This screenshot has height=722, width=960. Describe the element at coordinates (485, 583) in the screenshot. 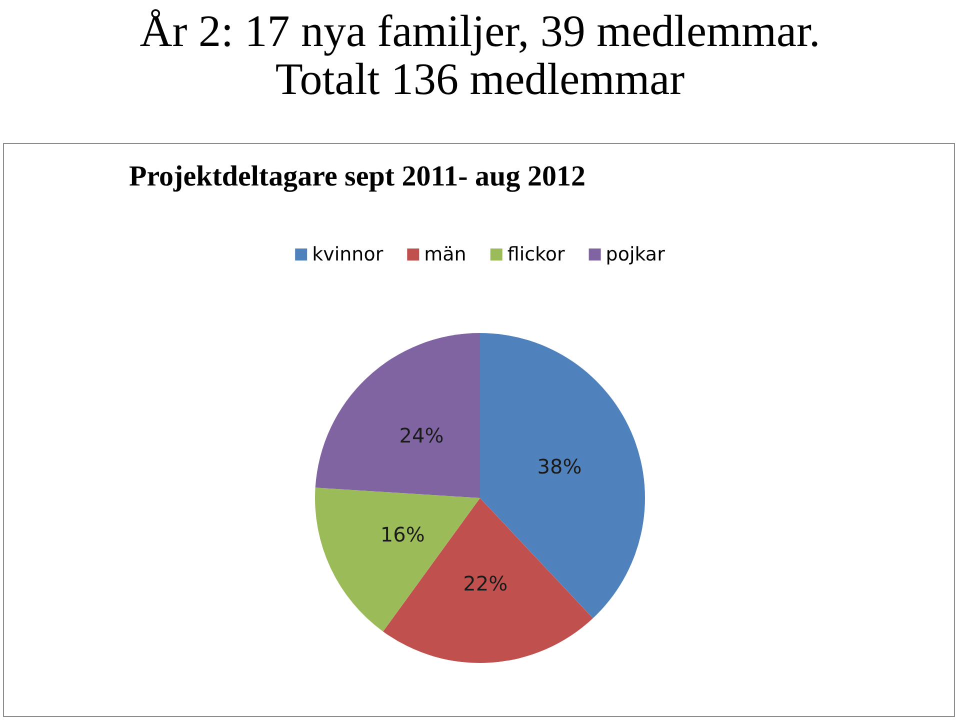

I see `data-label: 22%` at that location.